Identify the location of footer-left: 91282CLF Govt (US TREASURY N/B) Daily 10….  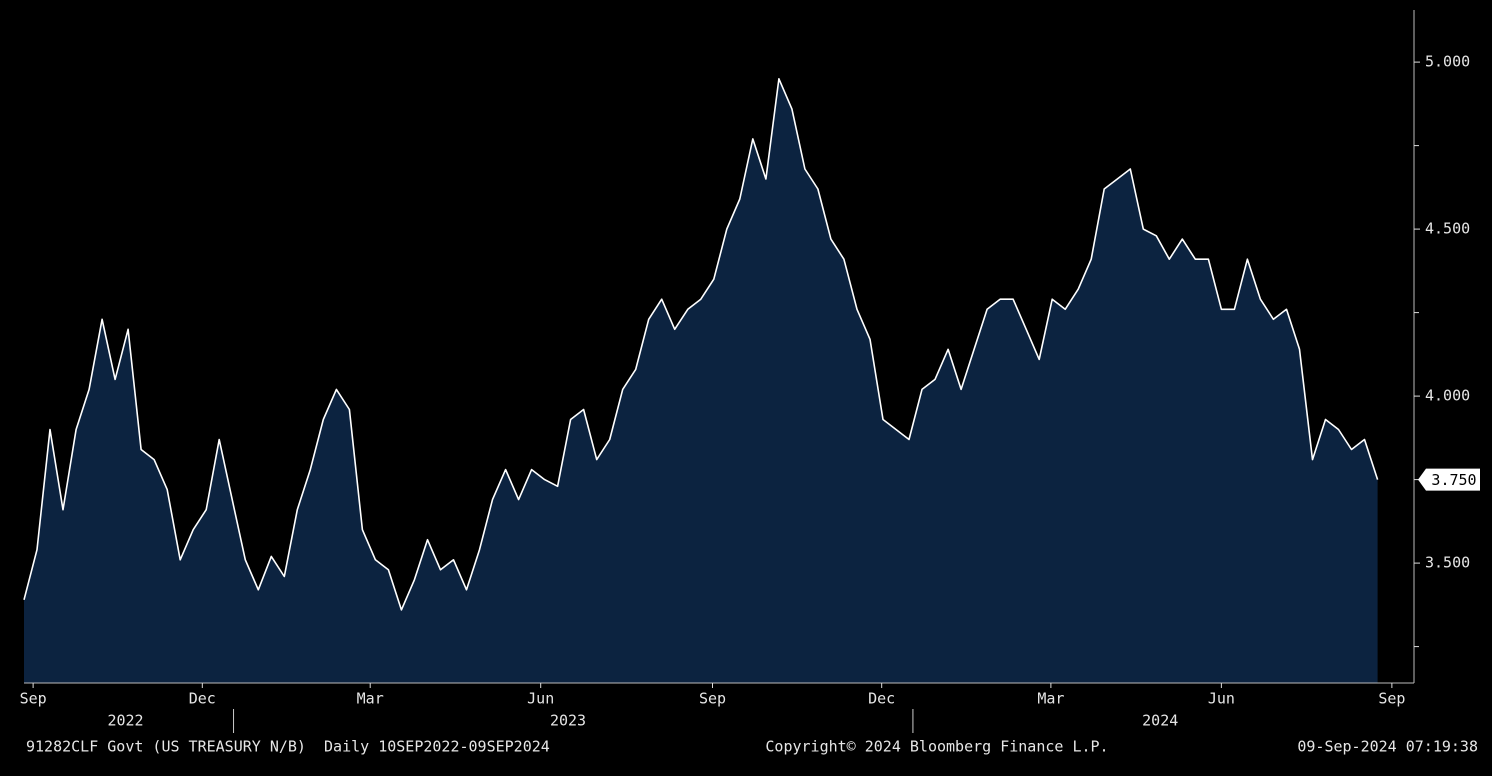
(288, 747).